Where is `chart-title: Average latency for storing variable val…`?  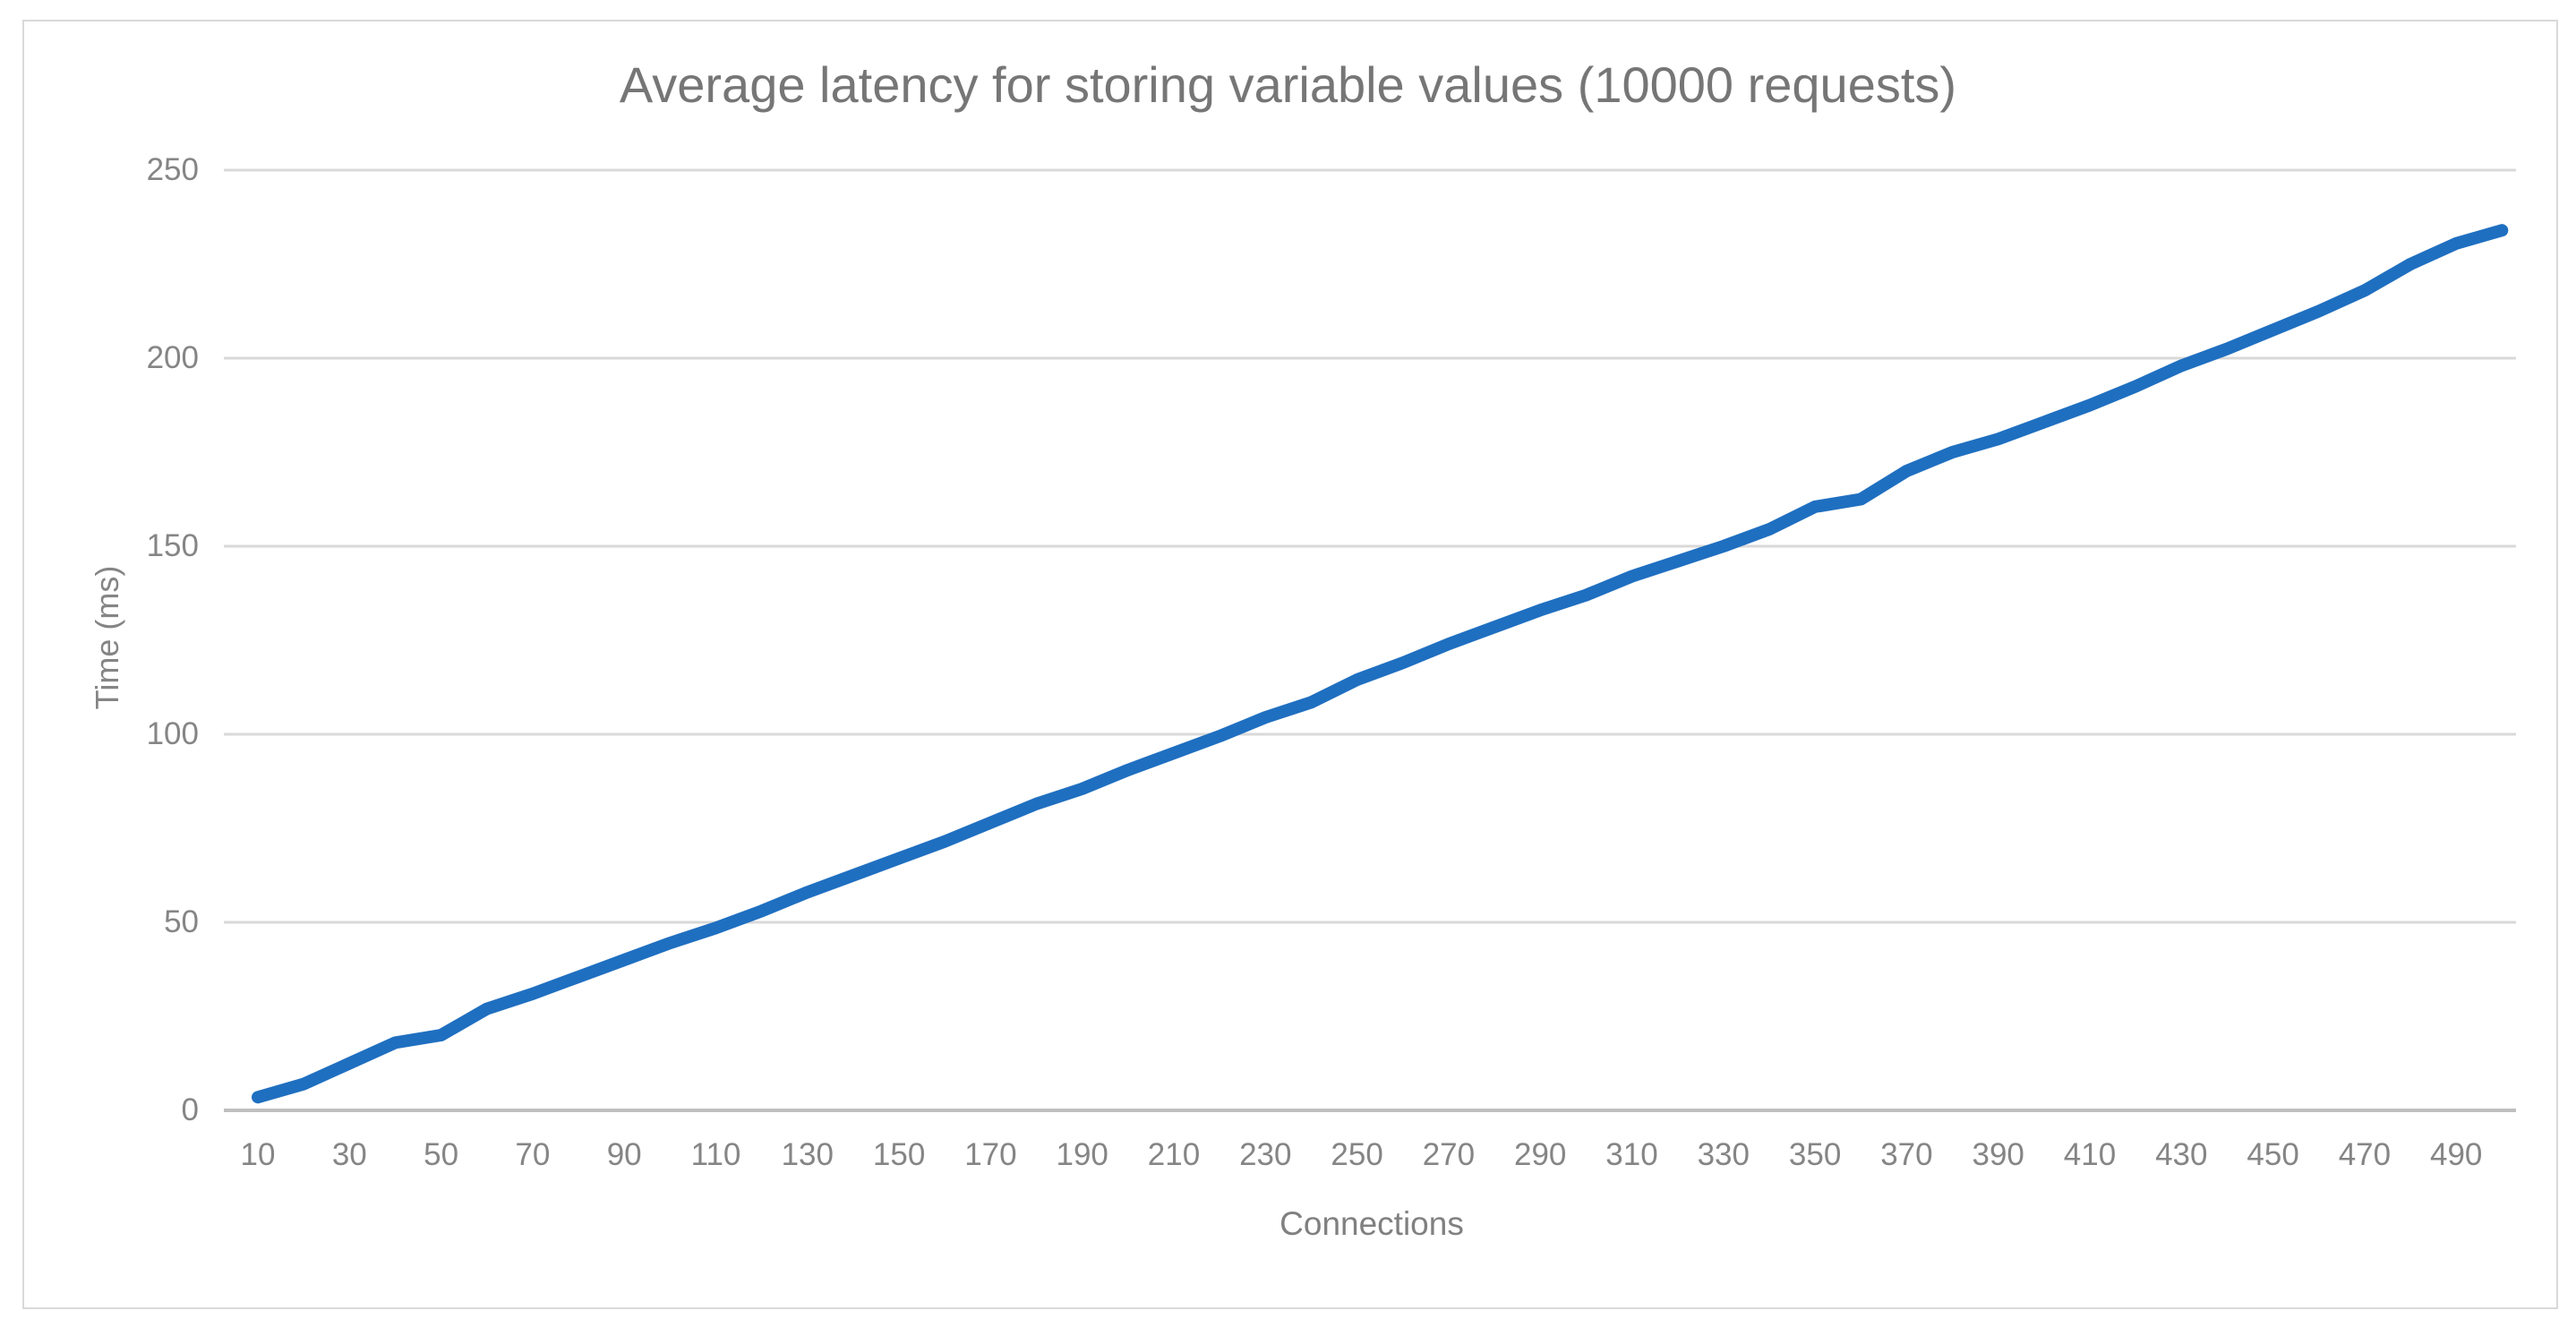 chart-title: Average latency for storing variable val… is located at coordinates (1288, 84).